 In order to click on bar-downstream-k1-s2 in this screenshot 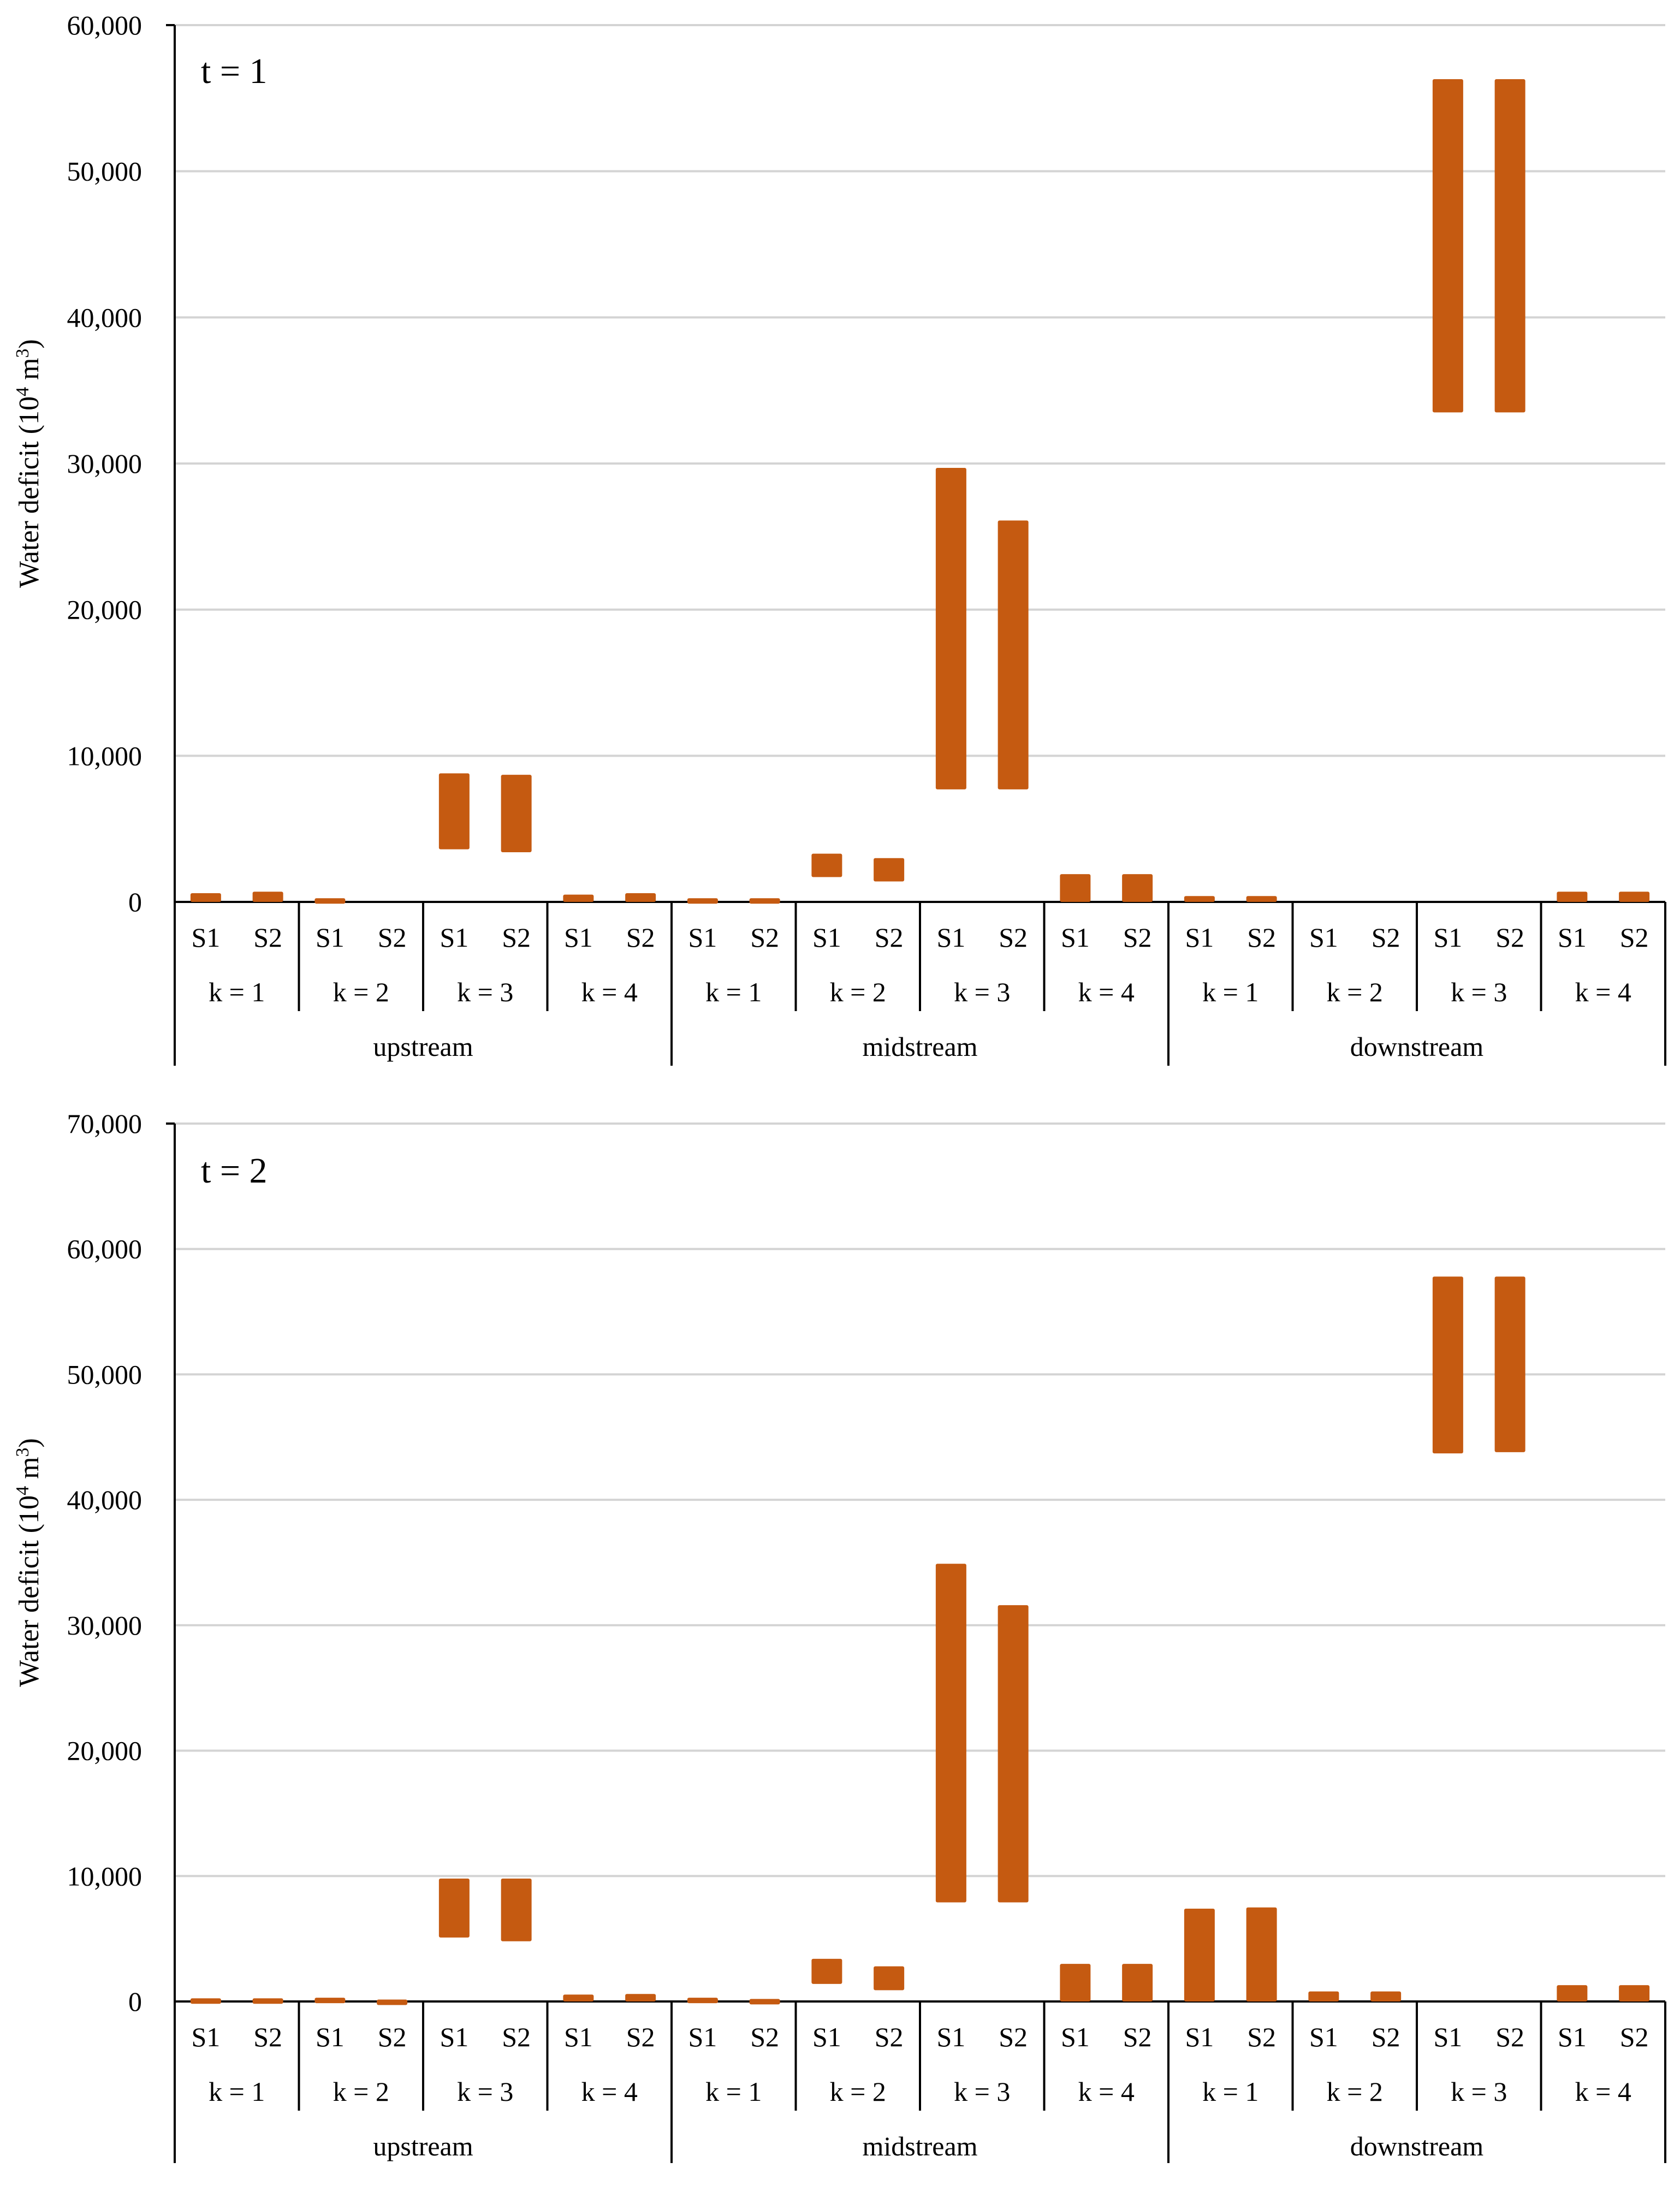, I will do `click(1261, 1954)`.